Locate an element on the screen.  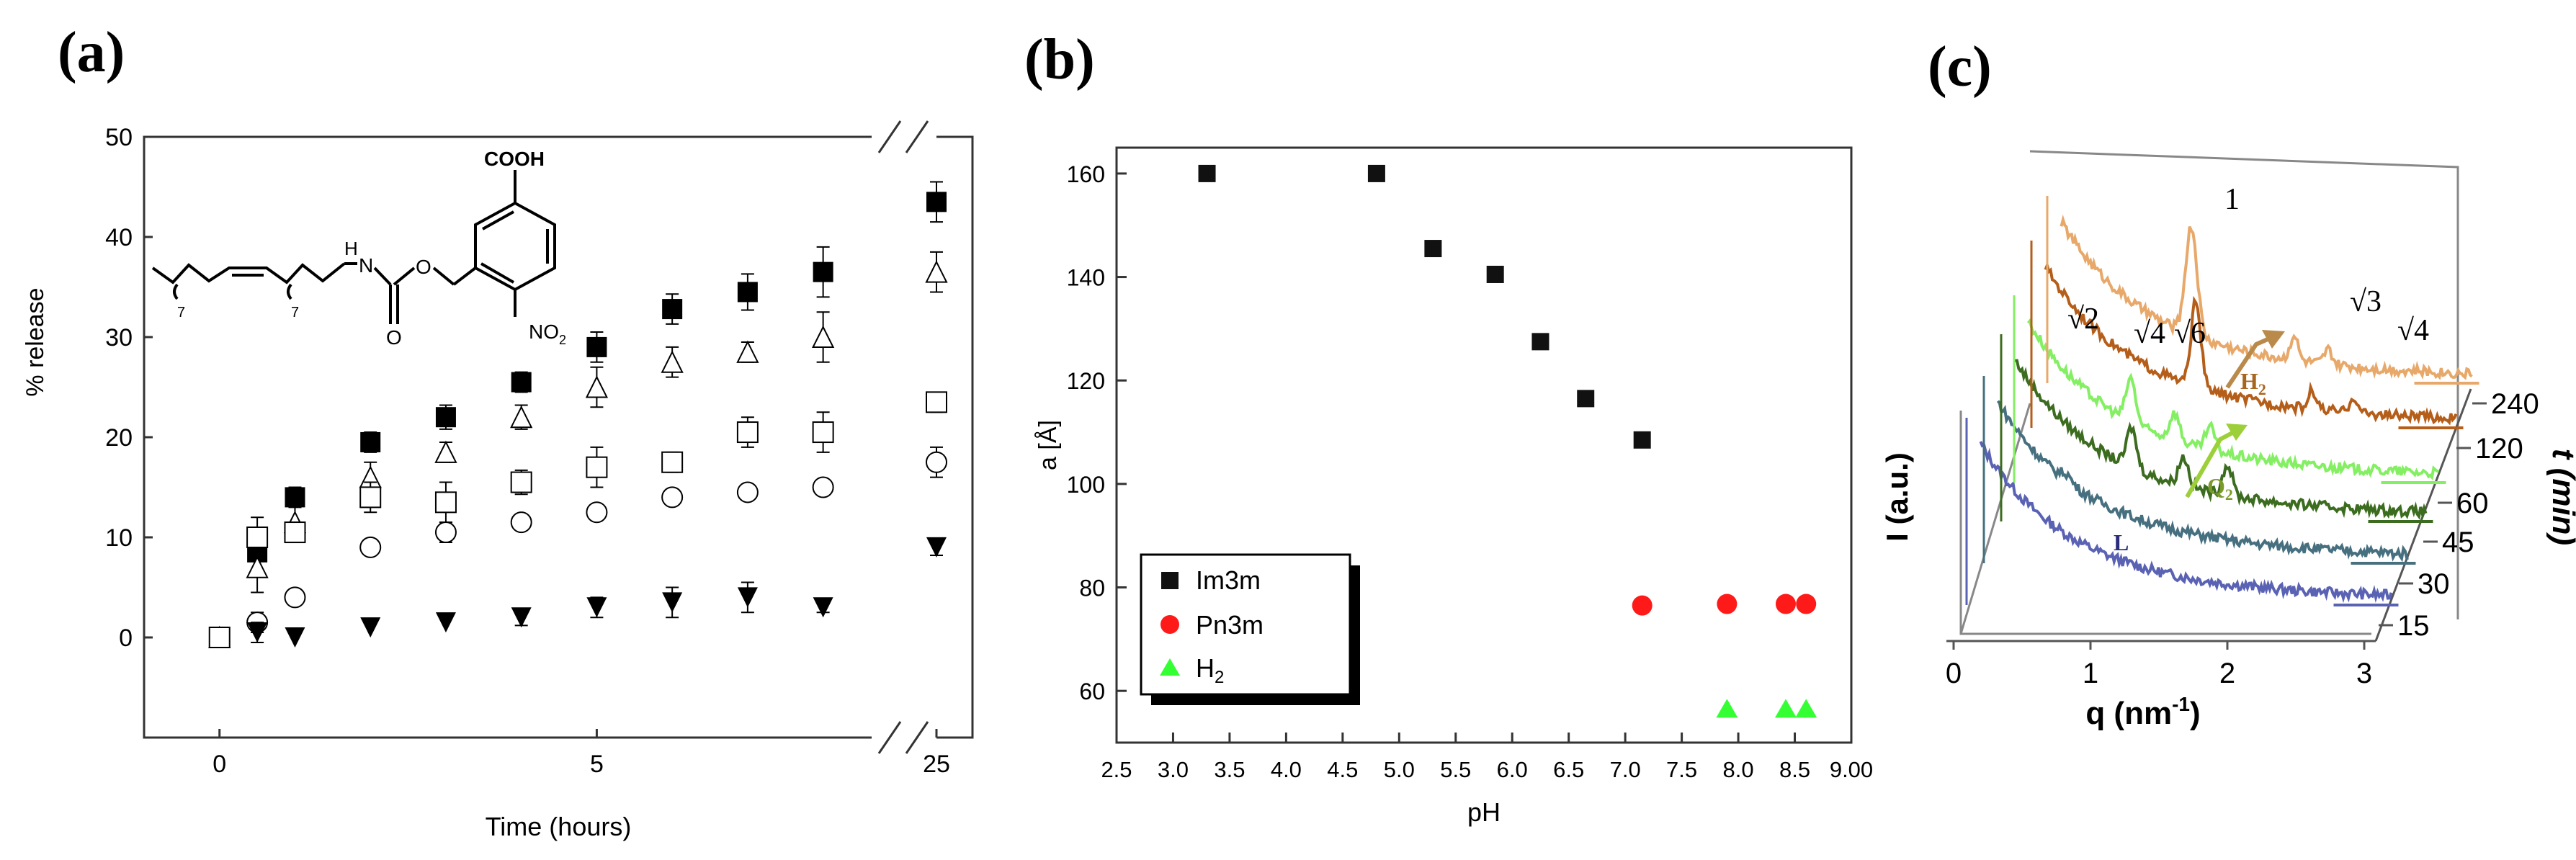
panel-b-xtick-label: 7.5 is located at coordinates (1682, 769).